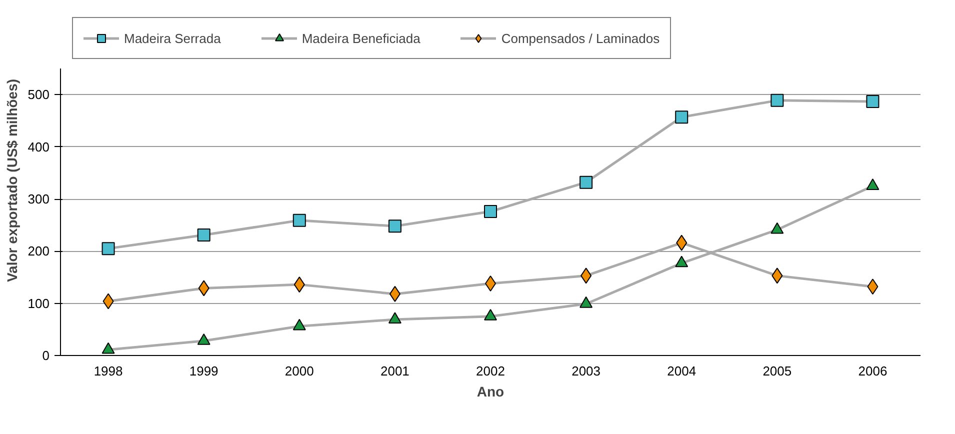  I want to click on y-tick-label: 300, so click(39, 199).